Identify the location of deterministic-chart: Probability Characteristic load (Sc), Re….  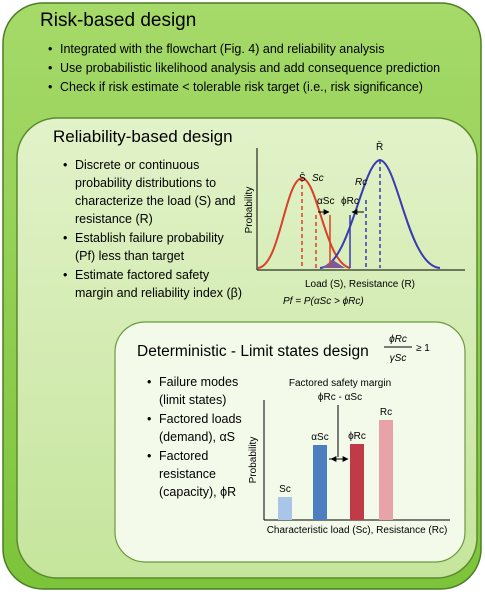
(349, 457).